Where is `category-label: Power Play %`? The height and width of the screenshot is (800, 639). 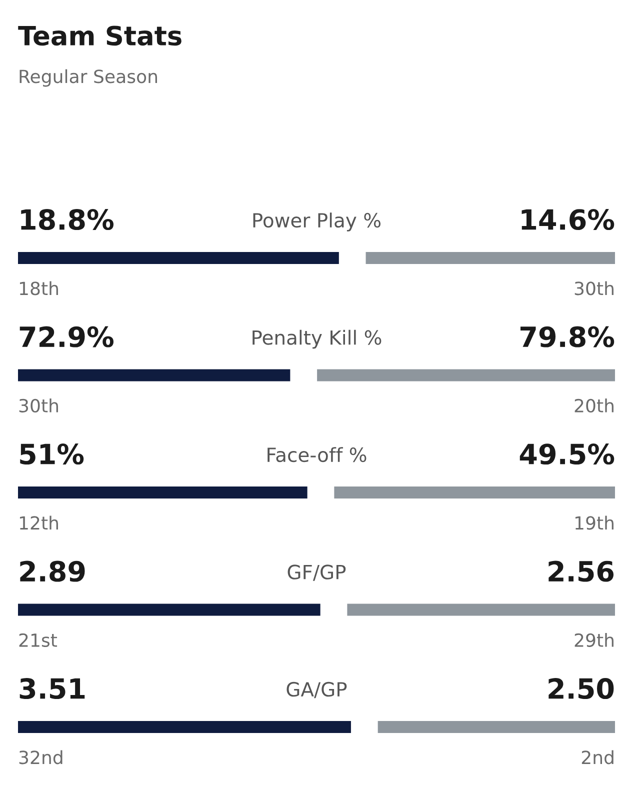
category-label: Power Play % is located at coordinates (317, 222).